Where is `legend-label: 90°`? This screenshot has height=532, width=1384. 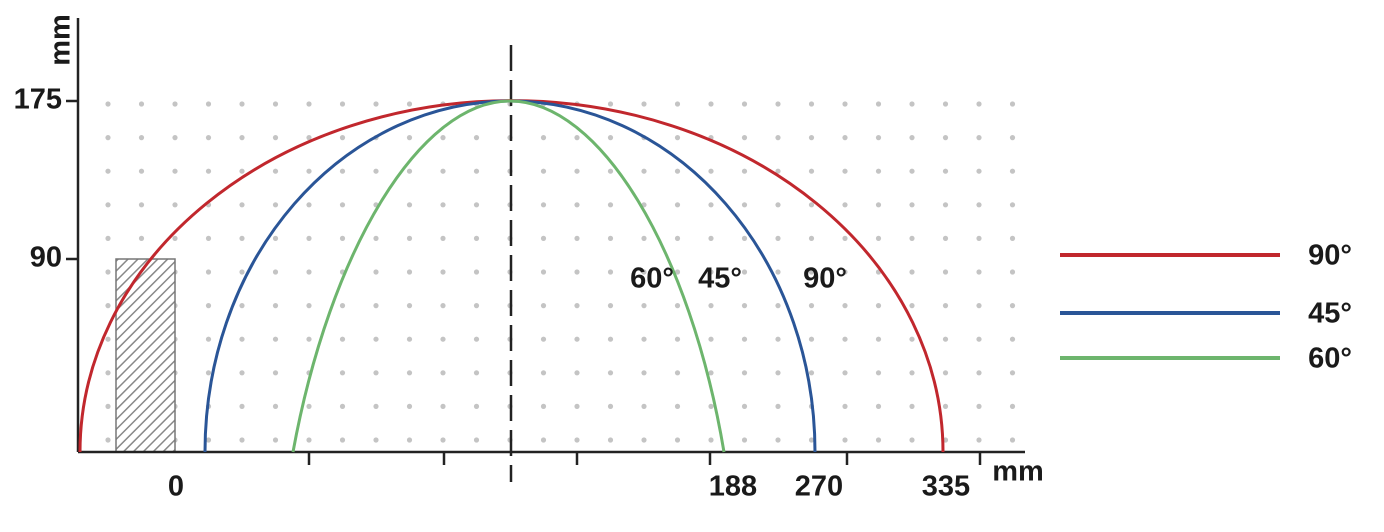
legend-label: 90° is located at coordinates (1330, 256).